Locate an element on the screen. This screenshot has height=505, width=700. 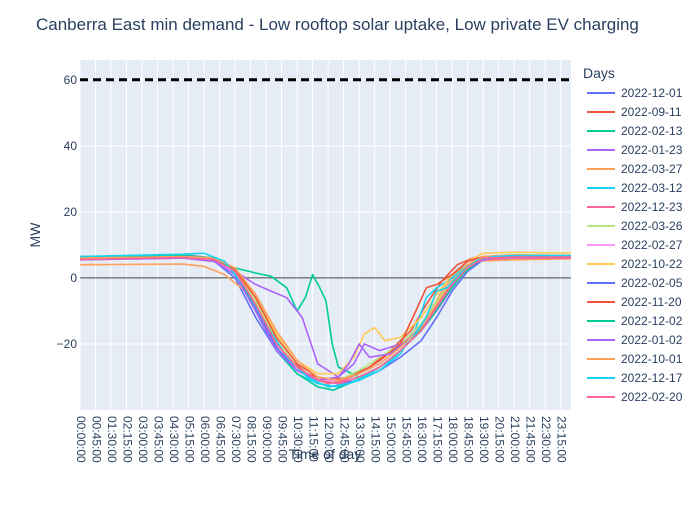
x-tick-label: 03:45:00 is located at coordinates (158, 439).